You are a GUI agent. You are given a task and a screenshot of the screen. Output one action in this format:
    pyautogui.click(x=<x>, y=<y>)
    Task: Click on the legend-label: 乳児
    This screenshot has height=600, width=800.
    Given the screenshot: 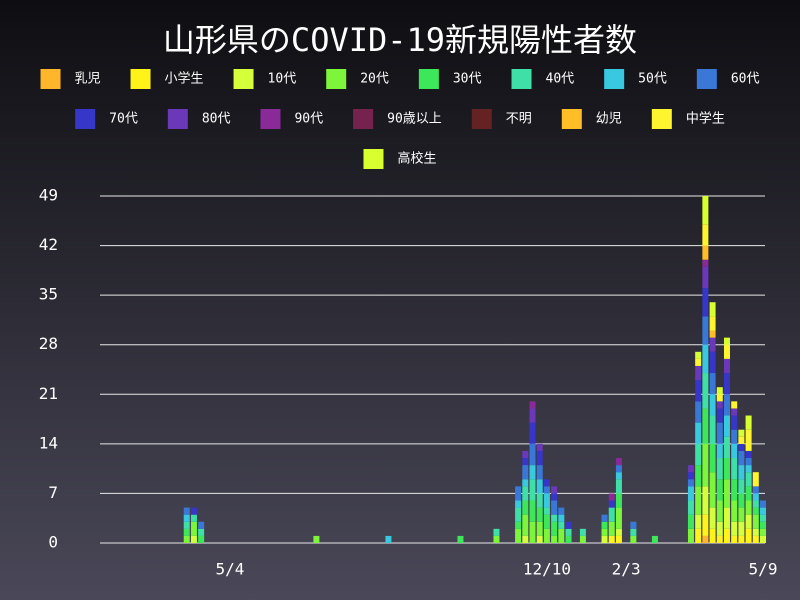 What is the action you would take?
    pyautogui.click(x=88, y=79)
    